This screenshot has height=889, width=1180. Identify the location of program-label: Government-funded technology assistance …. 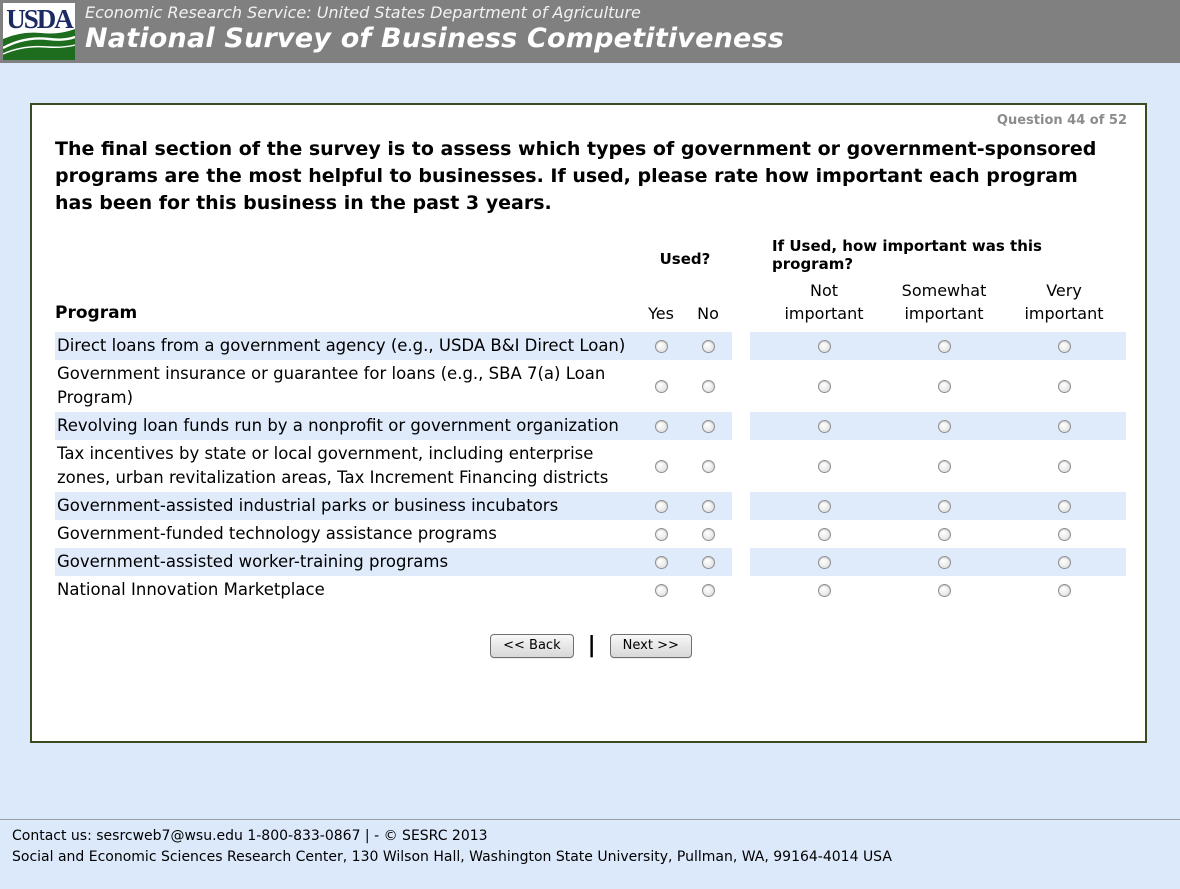
(277, 533).